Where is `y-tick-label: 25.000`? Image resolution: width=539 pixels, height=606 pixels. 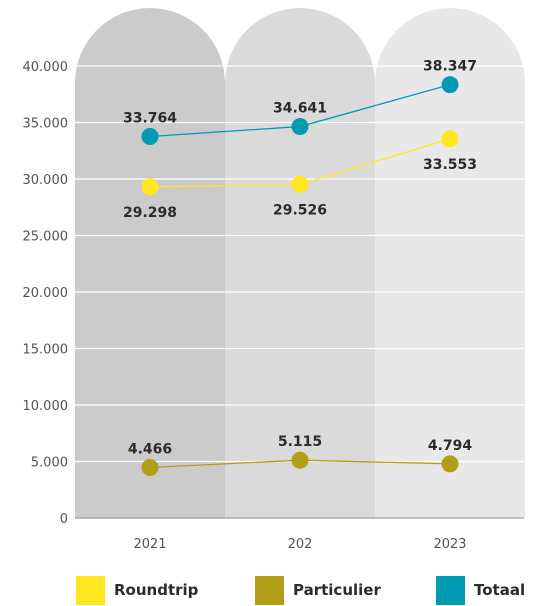 y-tick-label: 25.000 is located at coordinates (46, 237).